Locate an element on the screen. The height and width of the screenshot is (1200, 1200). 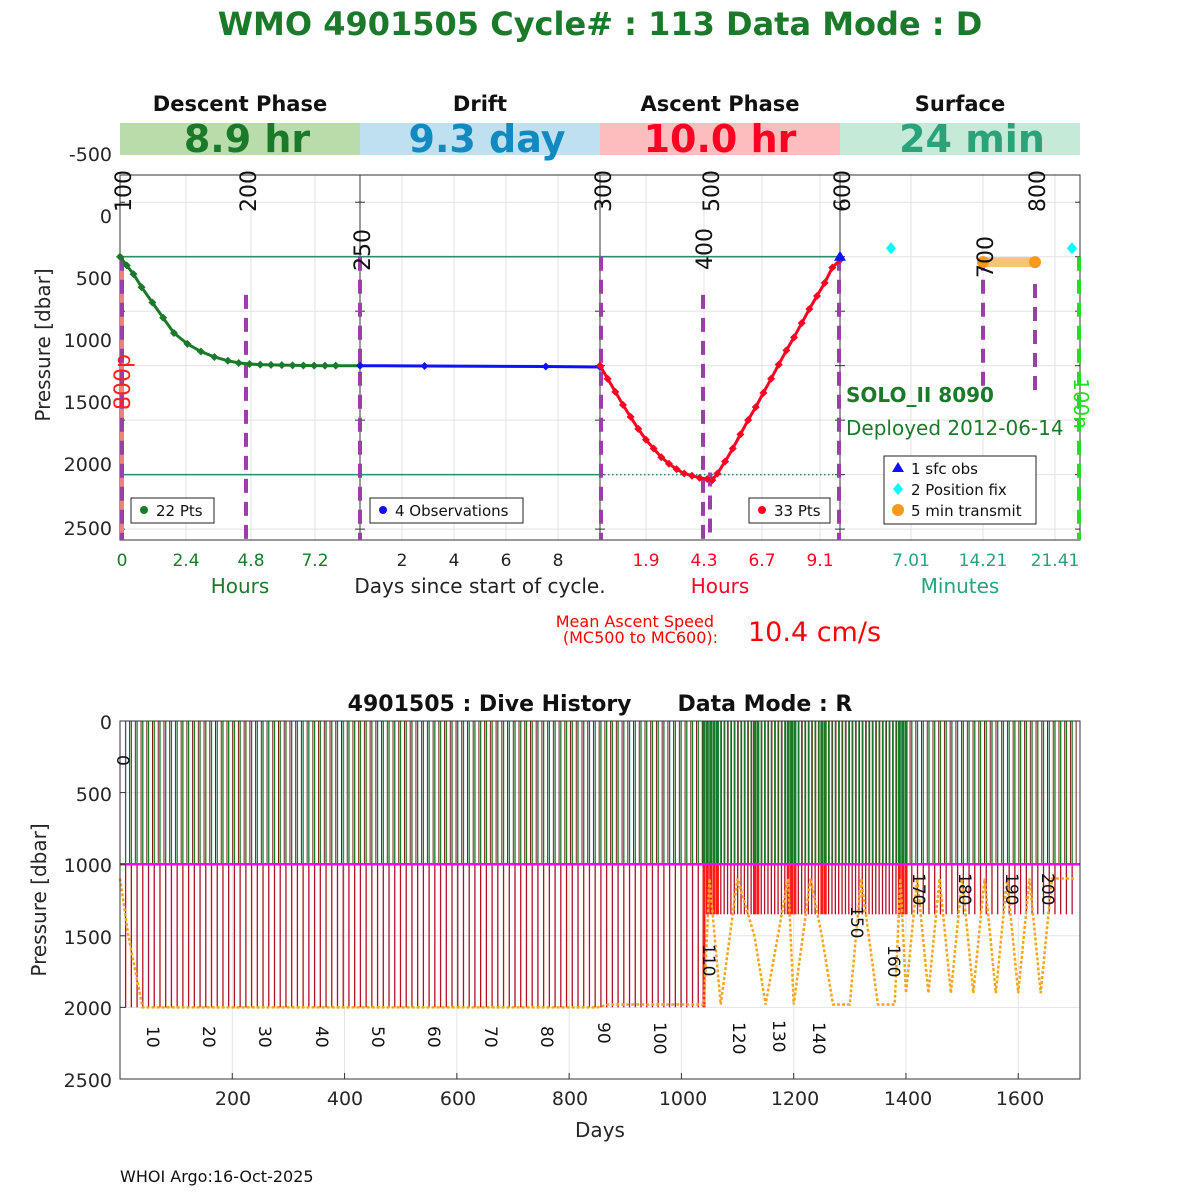
side-label-100n: 100n is located at coordinates (1081, 403).